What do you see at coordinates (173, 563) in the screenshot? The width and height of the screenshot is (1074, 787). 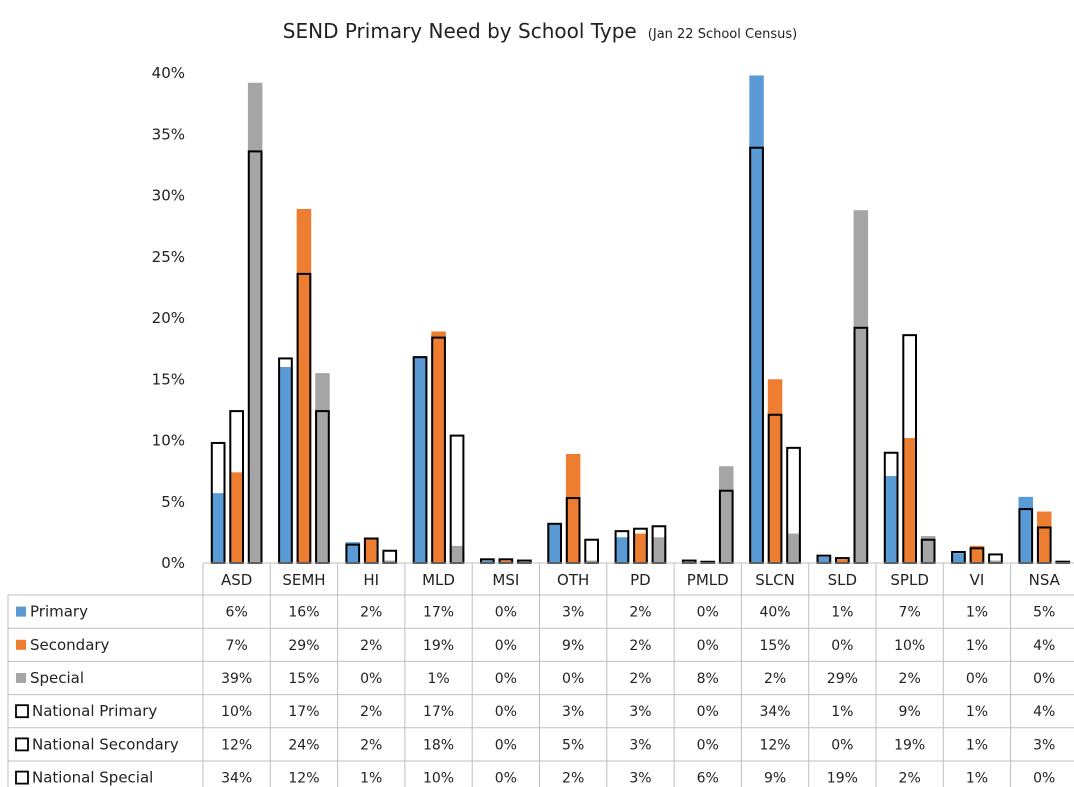 I see `y-tick-label: 0%` at bounding box center [173, 563].